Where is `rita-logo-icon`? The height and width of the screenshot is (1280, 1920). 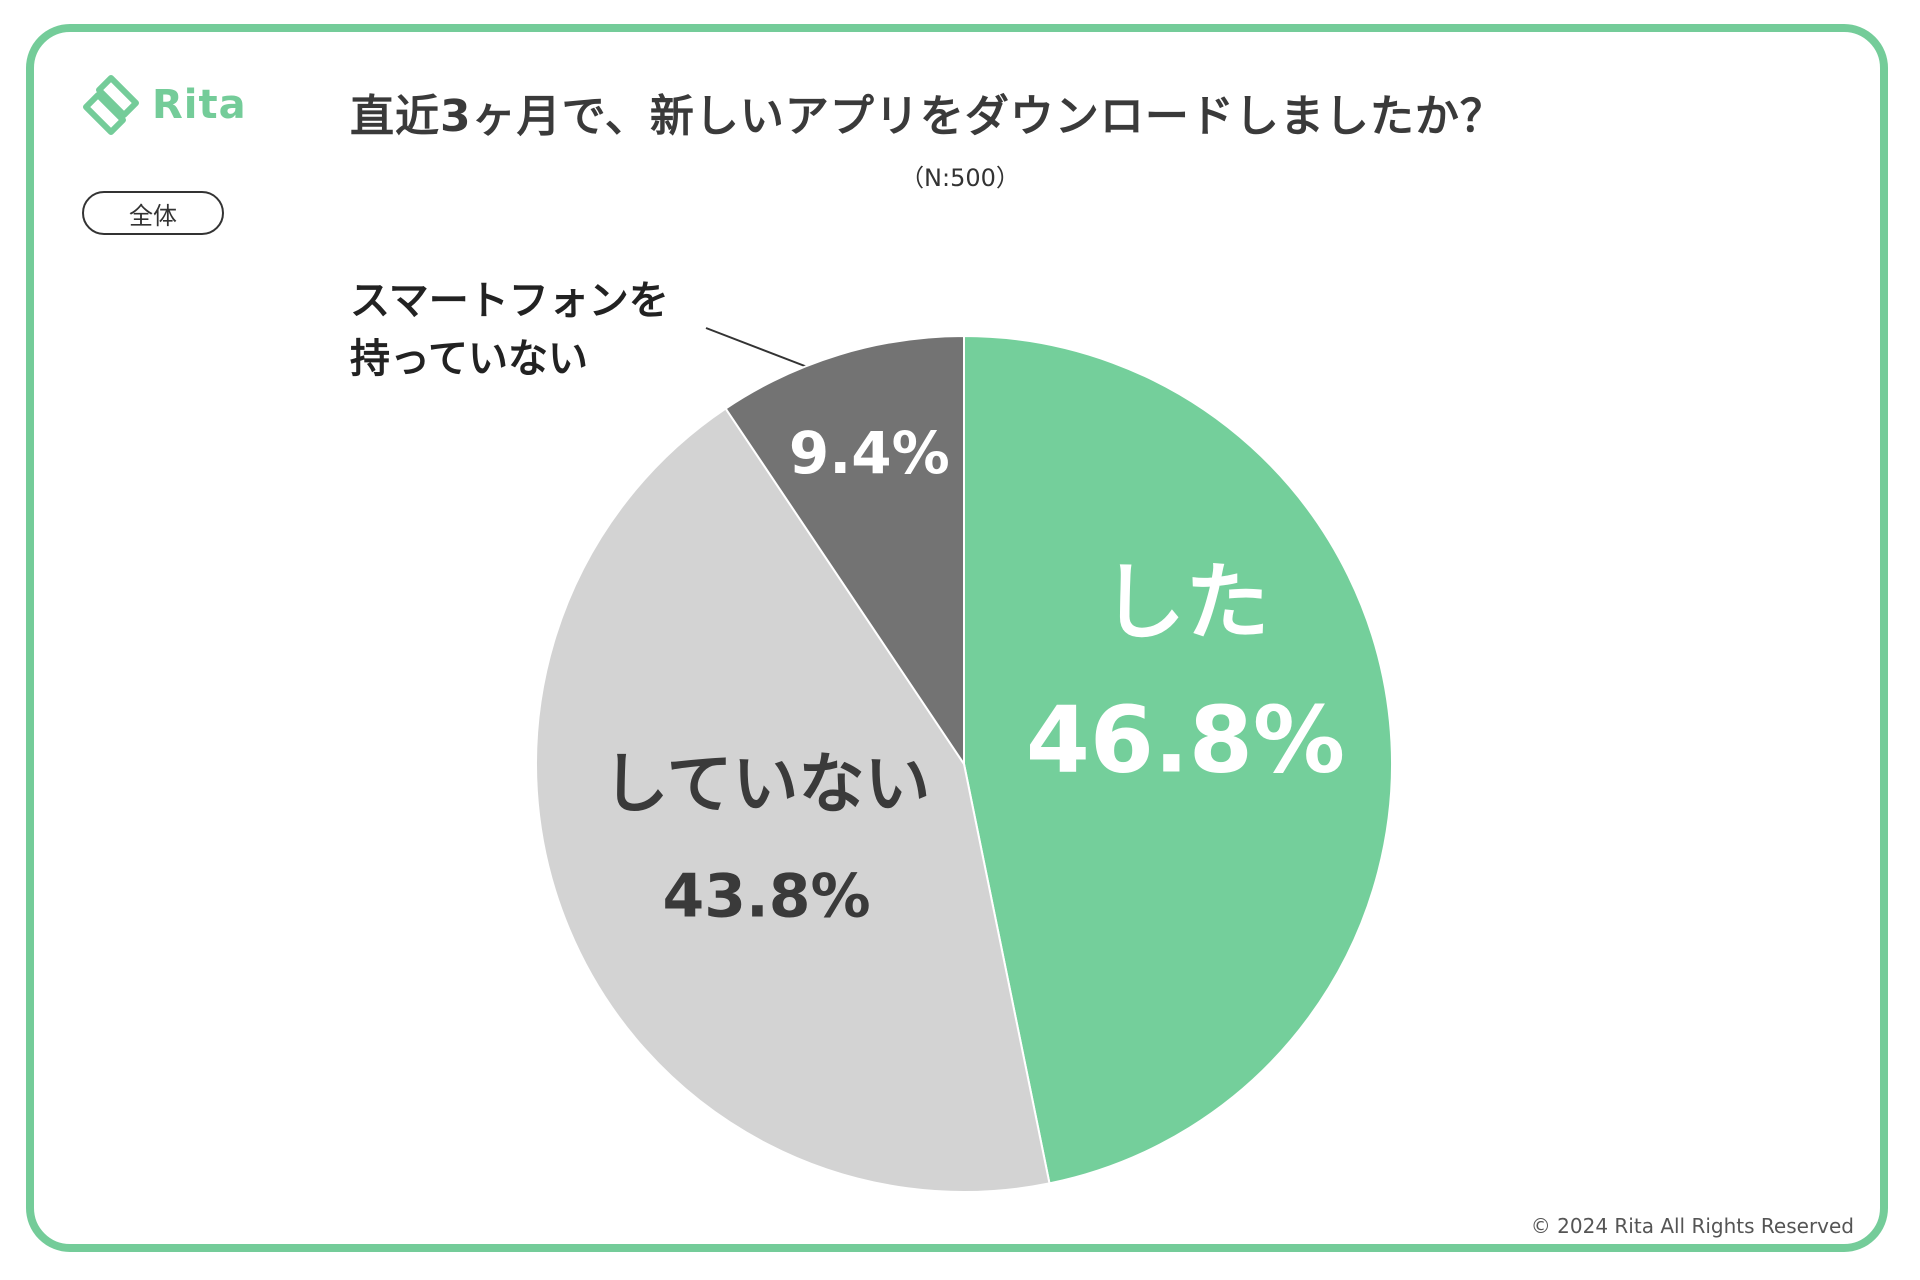
rita-logo-icon is located at coordinates (111, 105).